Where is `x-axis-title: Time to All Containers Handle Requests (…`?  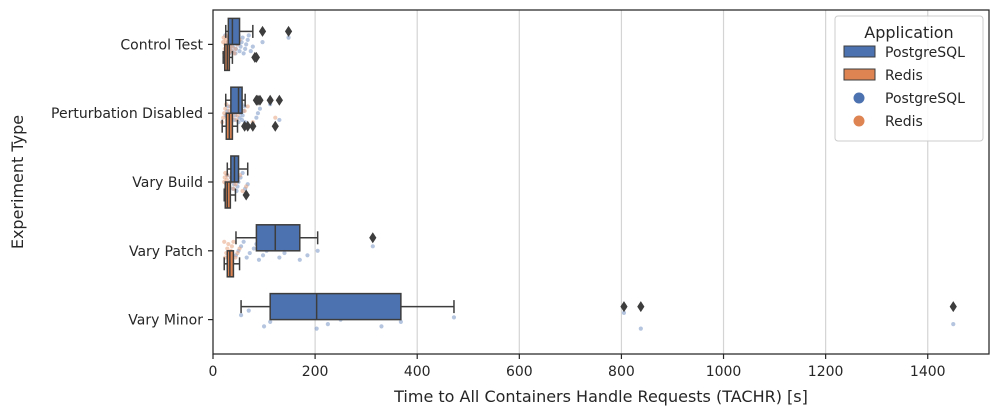 x-axis-title: Time to All Containers Handle Requests (… is located at coordinates (600, 396).